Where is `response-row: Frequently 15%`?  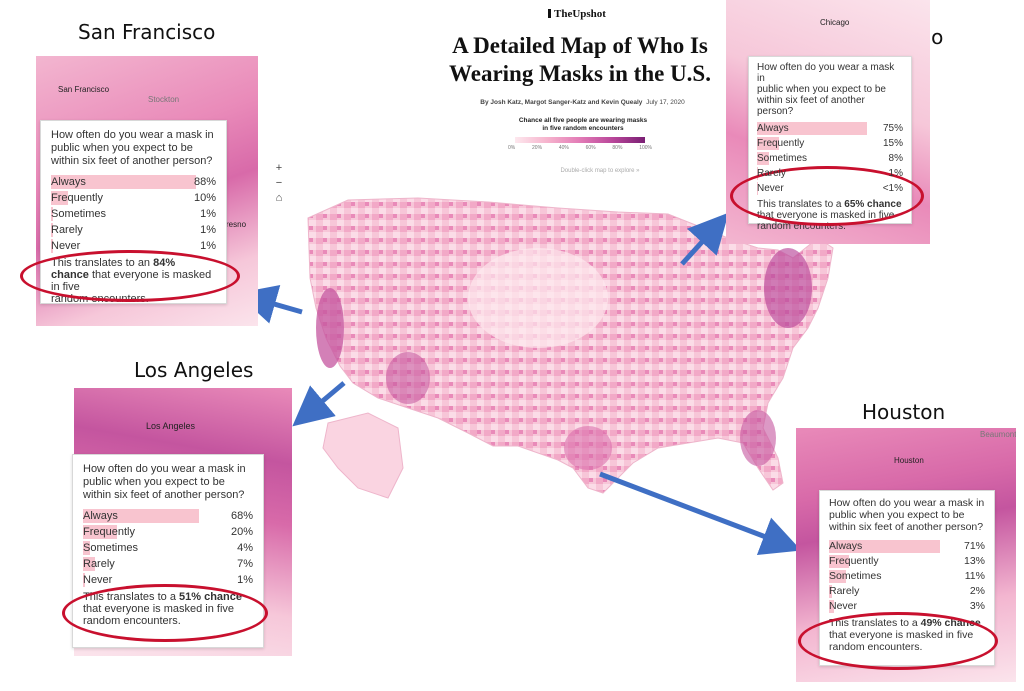 response-row: Frequently 15% is located at coordinates (830, 143).